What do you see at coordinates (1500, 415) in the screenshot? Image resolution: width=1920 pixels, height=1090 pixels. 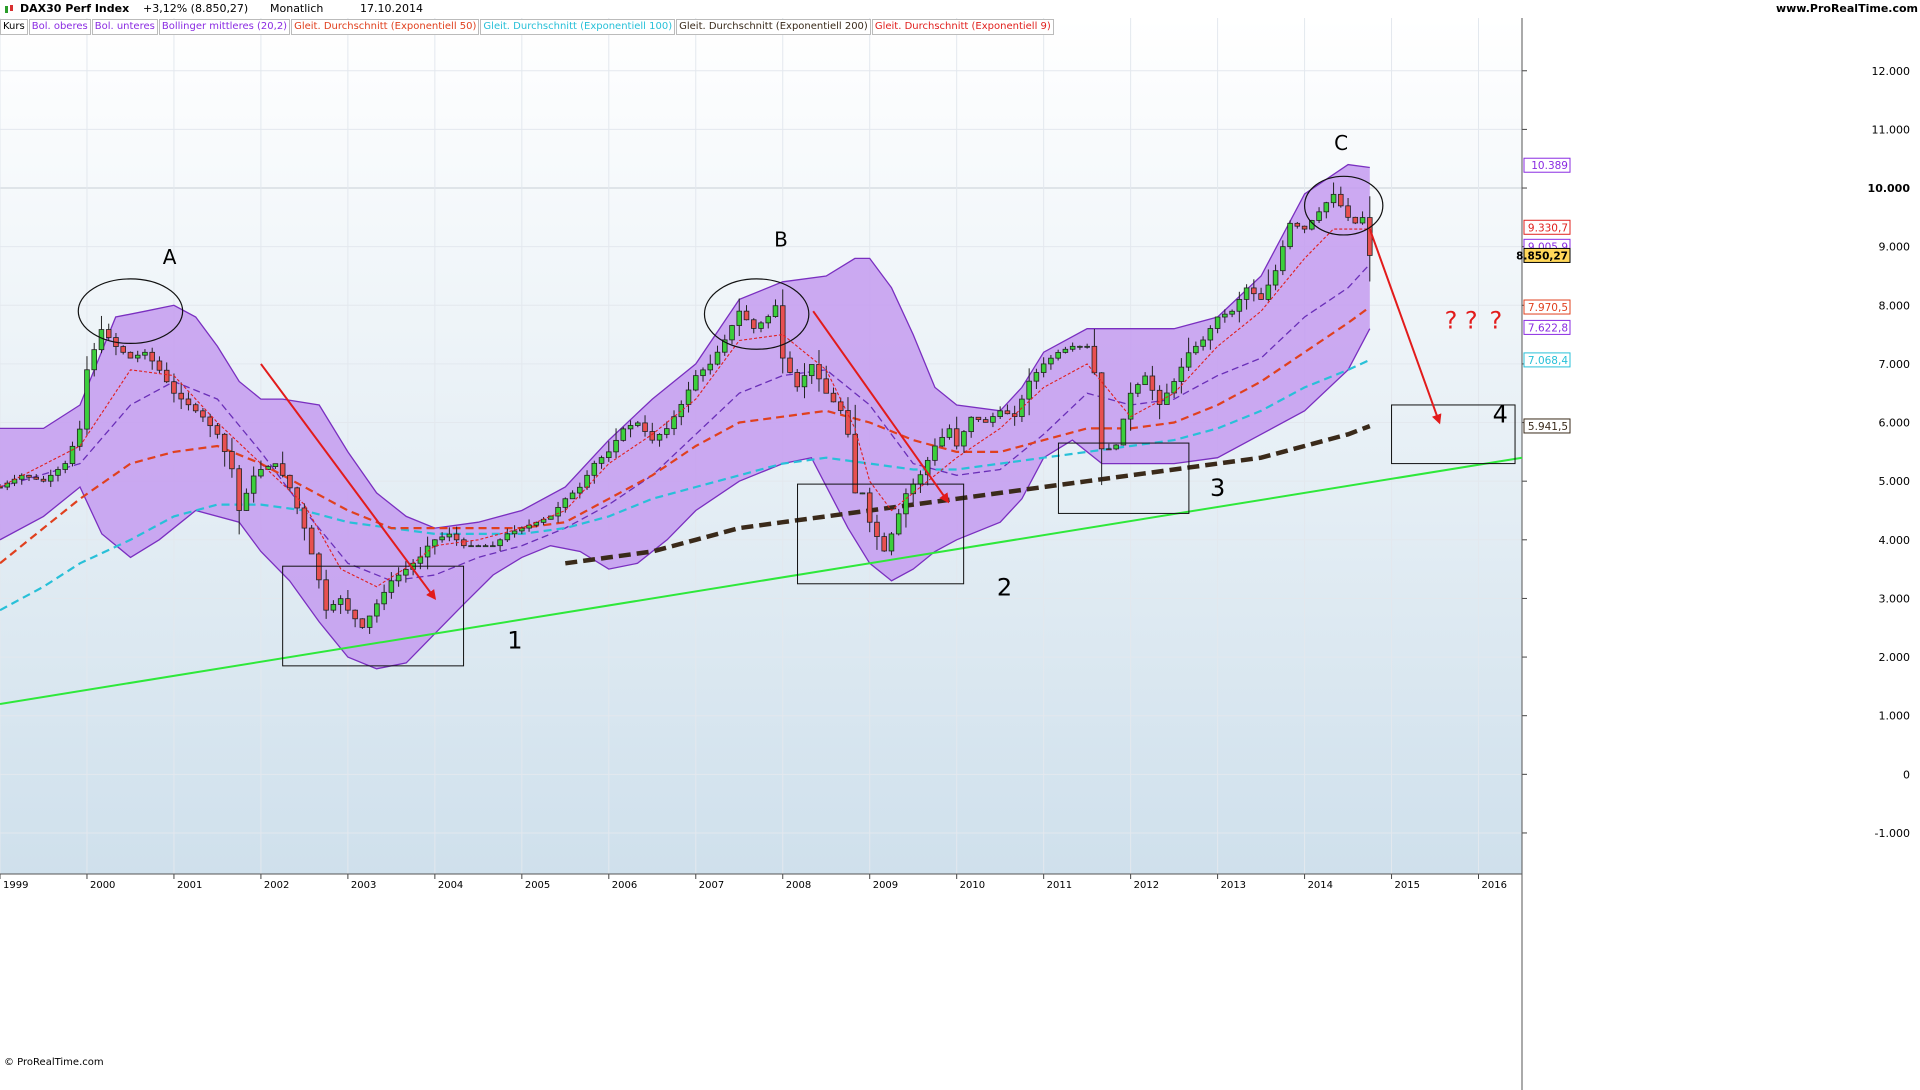 I see `annotation-label: 4` at bounding box center [1500, 415].